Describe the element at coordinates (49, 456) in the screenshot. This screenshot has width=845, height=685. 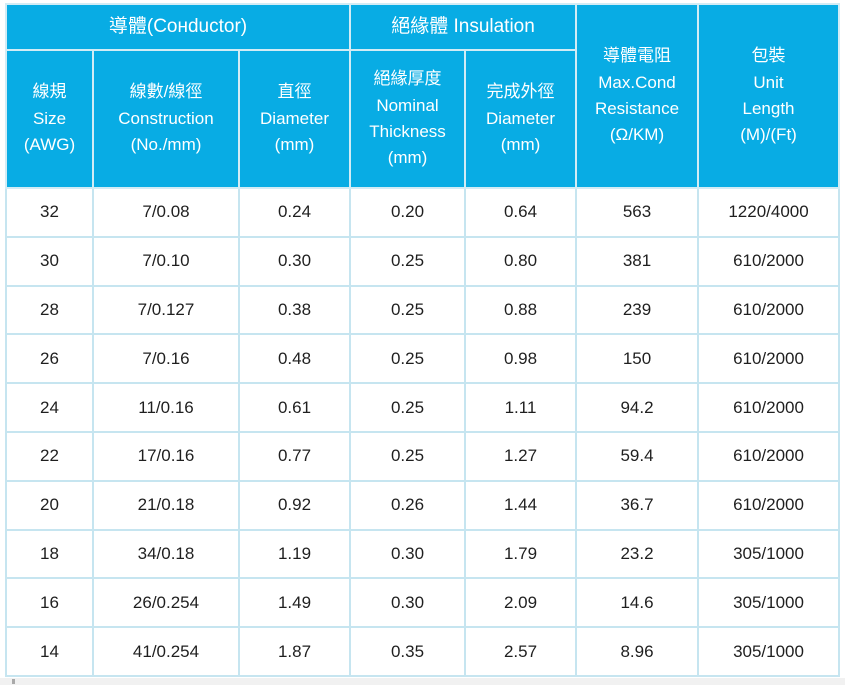
I see `table-cell: 22` at that location.